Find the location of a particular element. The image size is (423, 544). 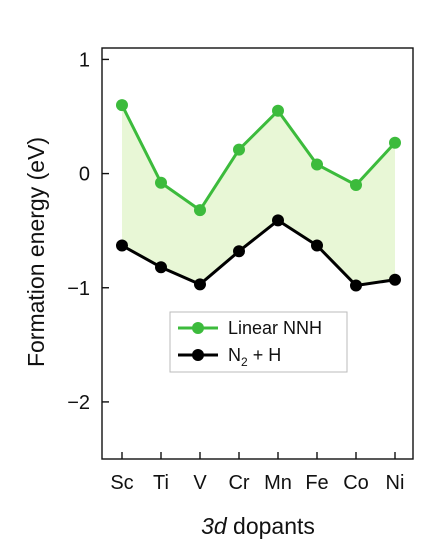

data-point-0-co is located at coordinates (356, 185).